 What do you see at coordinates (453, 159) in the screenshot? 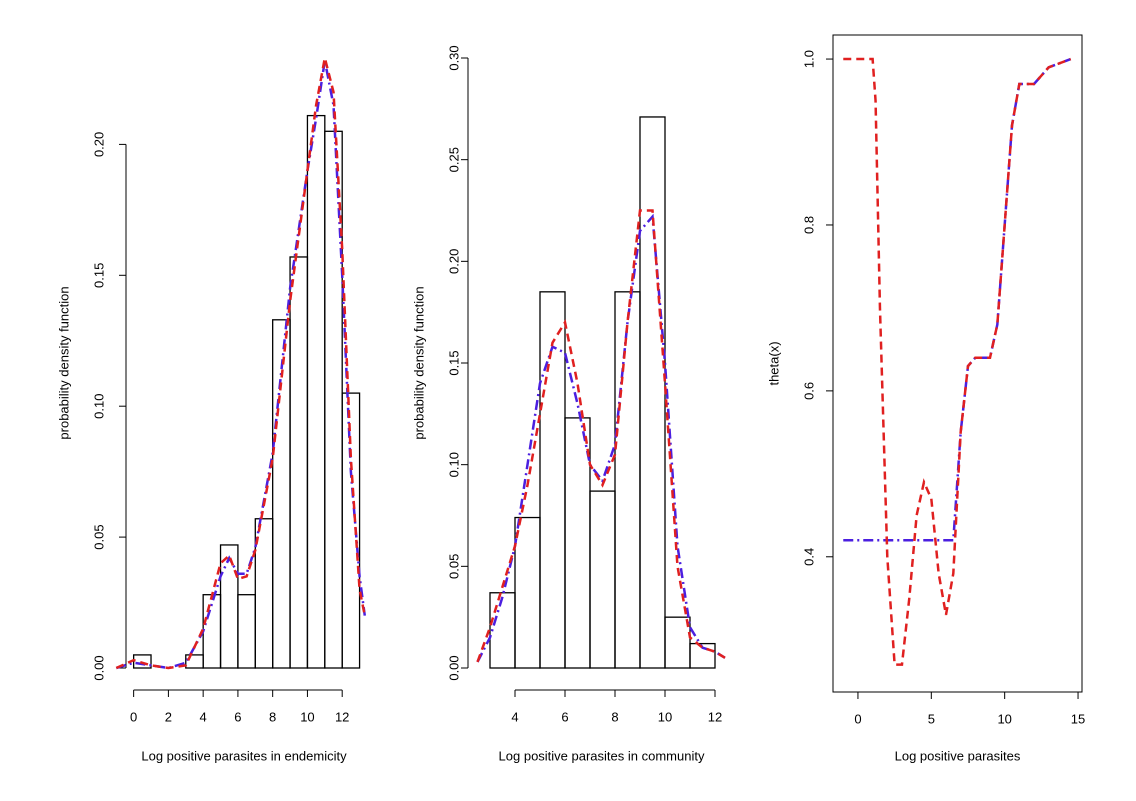
I see `y-tick-label: 0.25` at bounding box center [453, 159].